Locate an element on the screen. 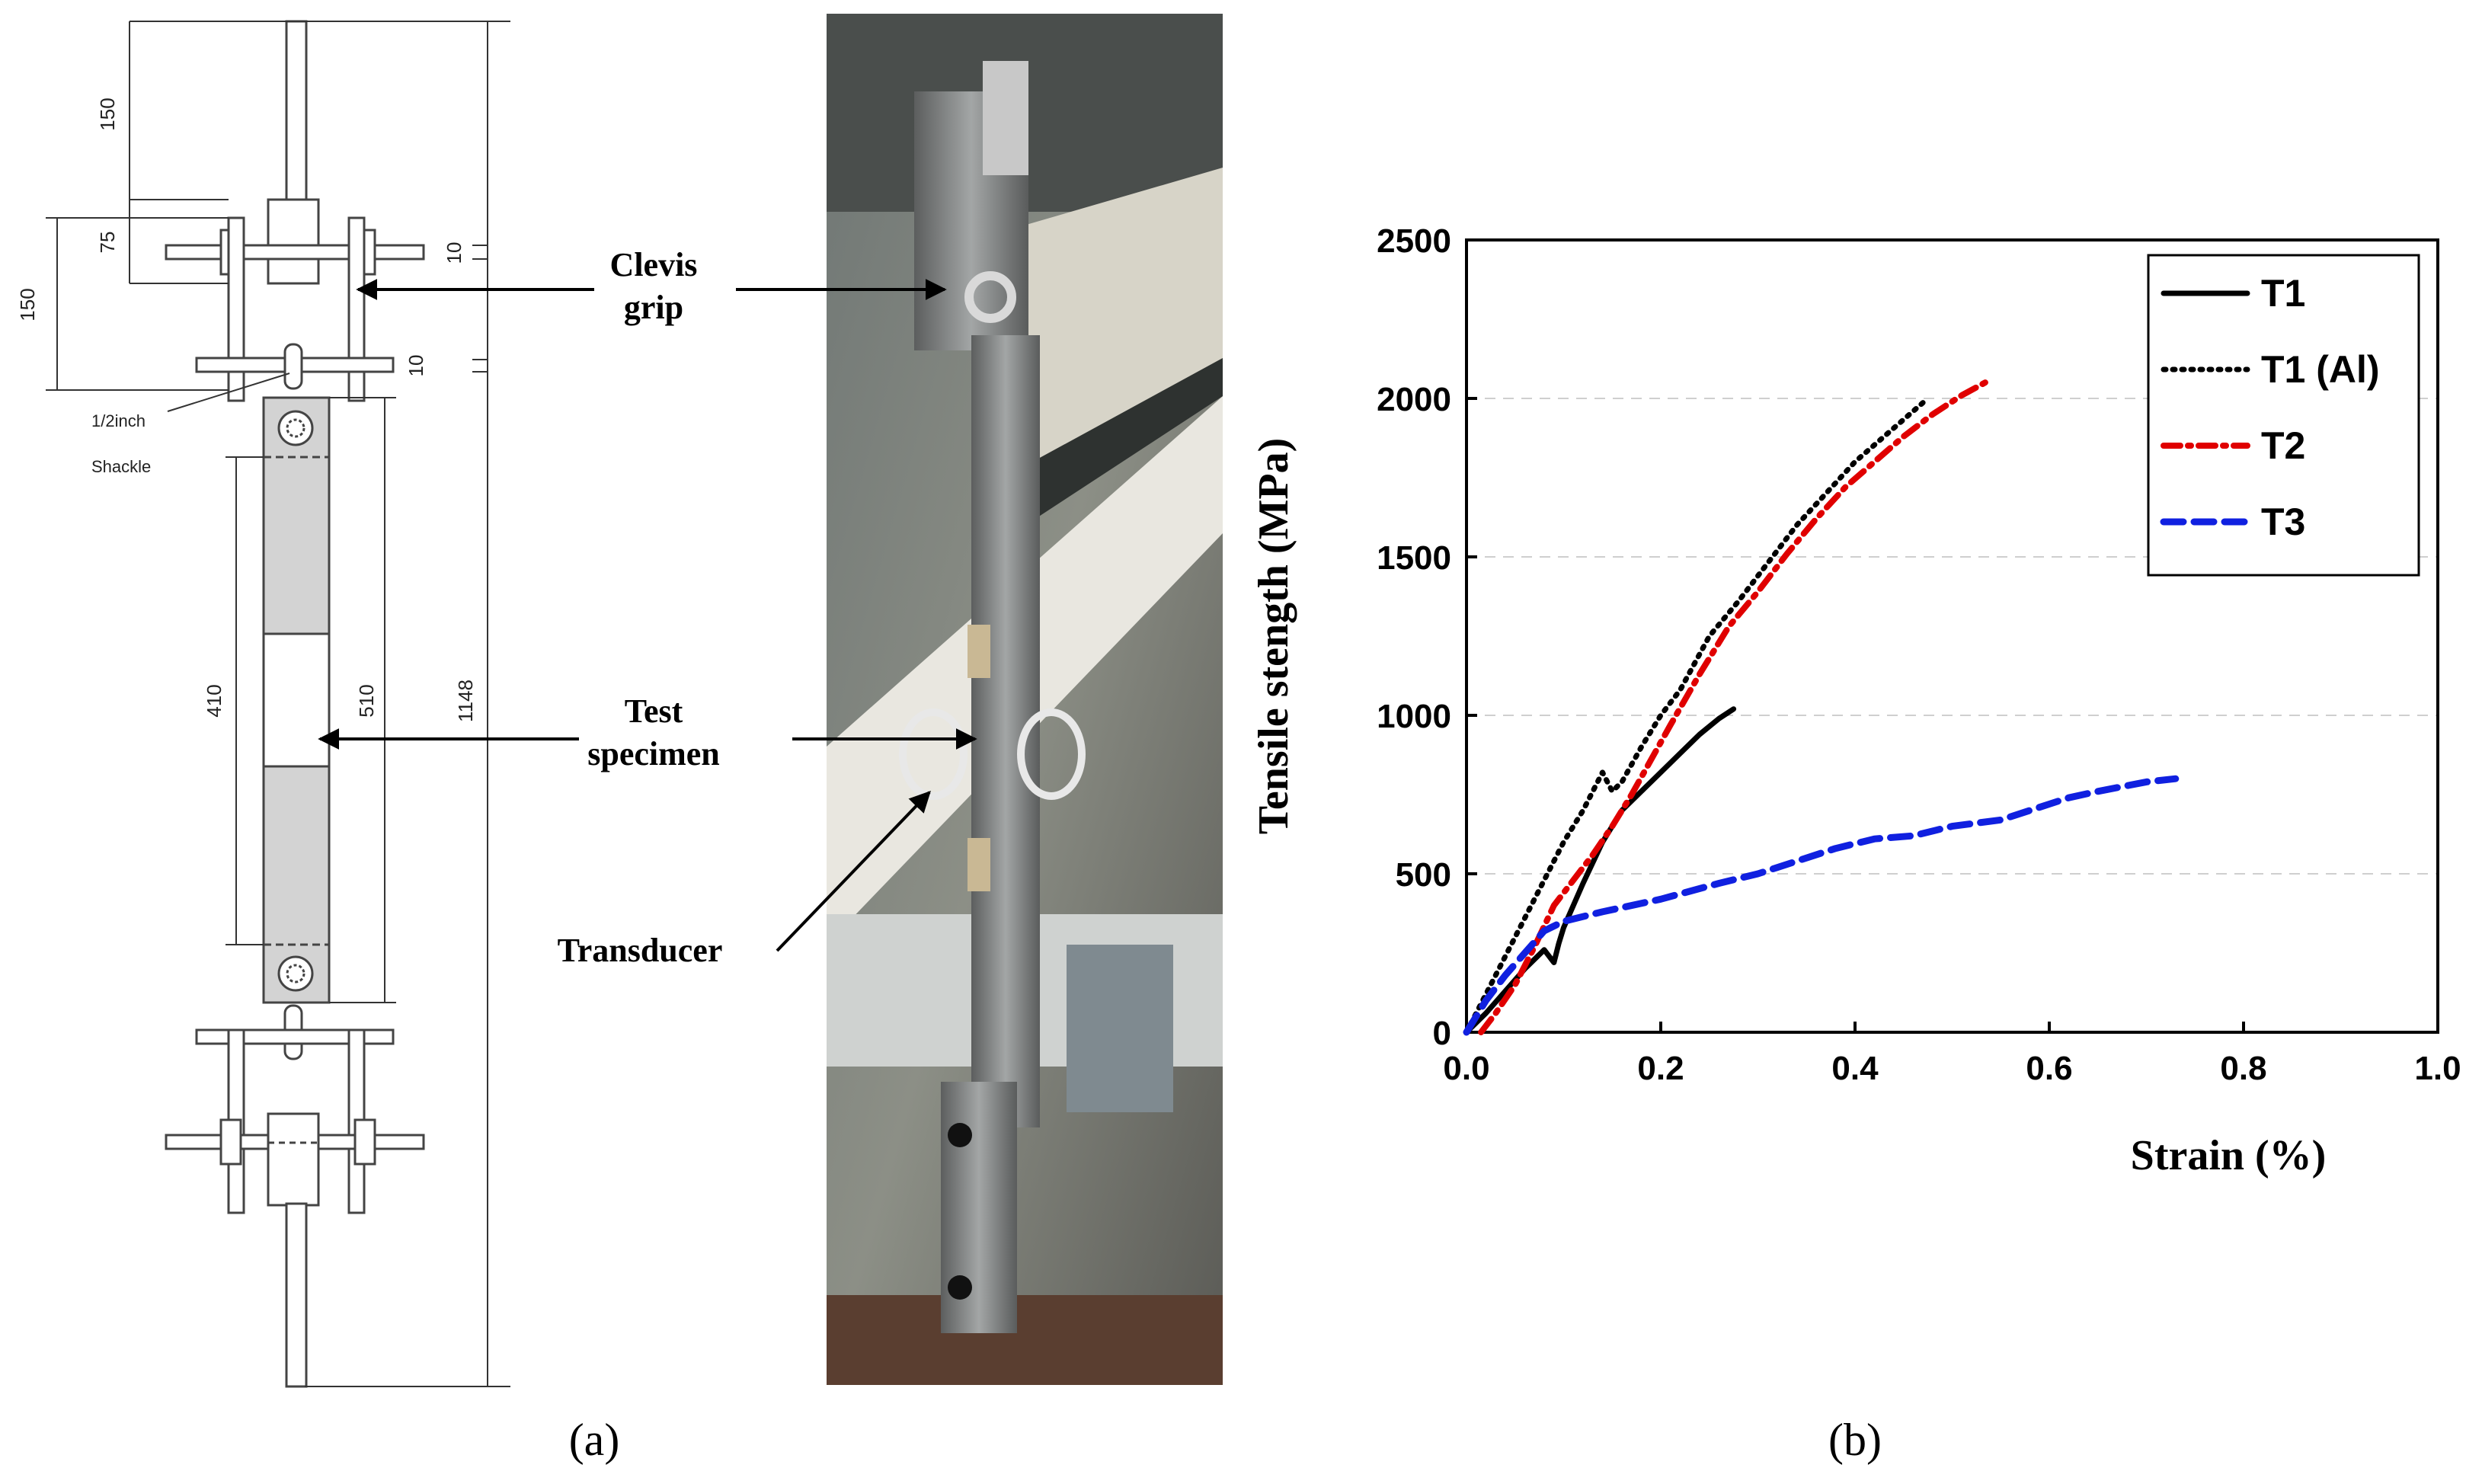 This screenshot has width=2466, height=1484. specimen-label-line2: specimen is located at coordinates (653, 753).